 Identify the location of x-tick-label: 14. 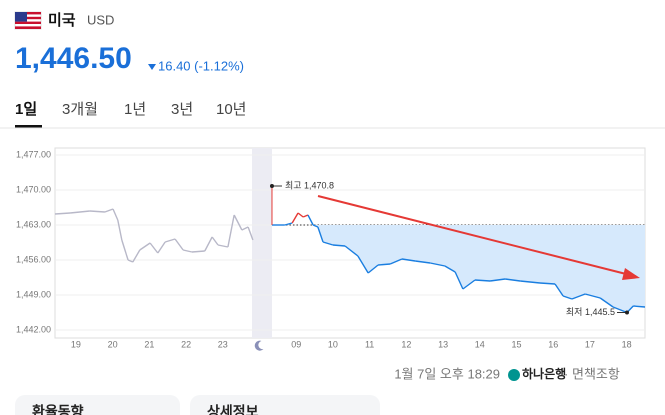
(480, 344).